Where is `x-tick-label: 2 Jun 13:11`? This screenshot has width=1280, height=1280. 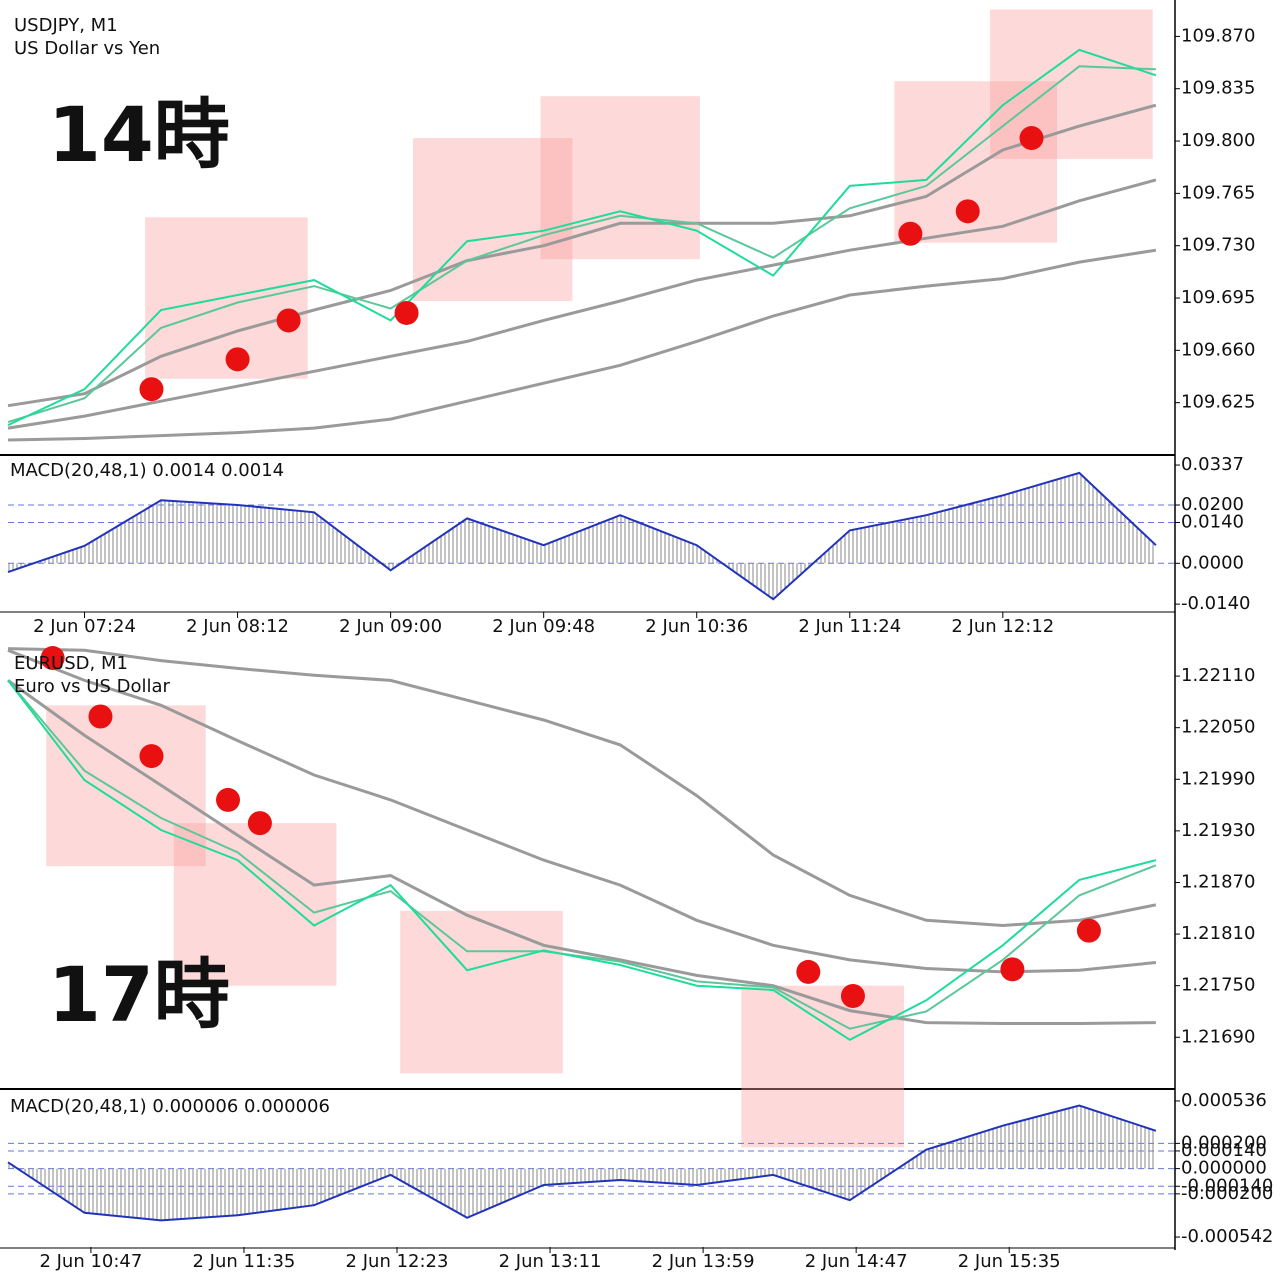
x-tick-label: 2 Jun 13:11 is located at coordinates (550, 1261).